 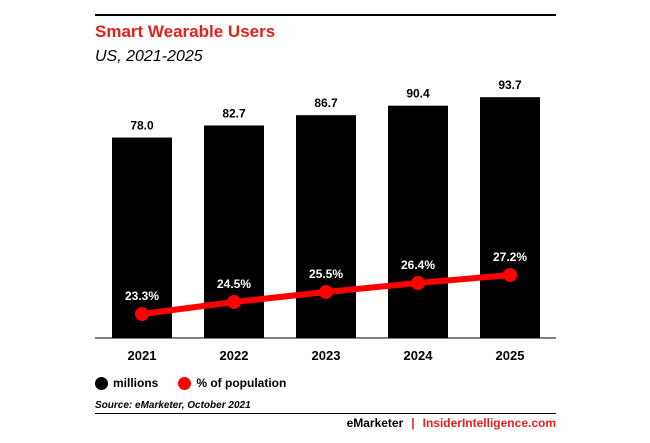 What do you see at coordinates (418, 283) in the screenshot?
I see `population-point-2024` at bounding box center [418, 283].